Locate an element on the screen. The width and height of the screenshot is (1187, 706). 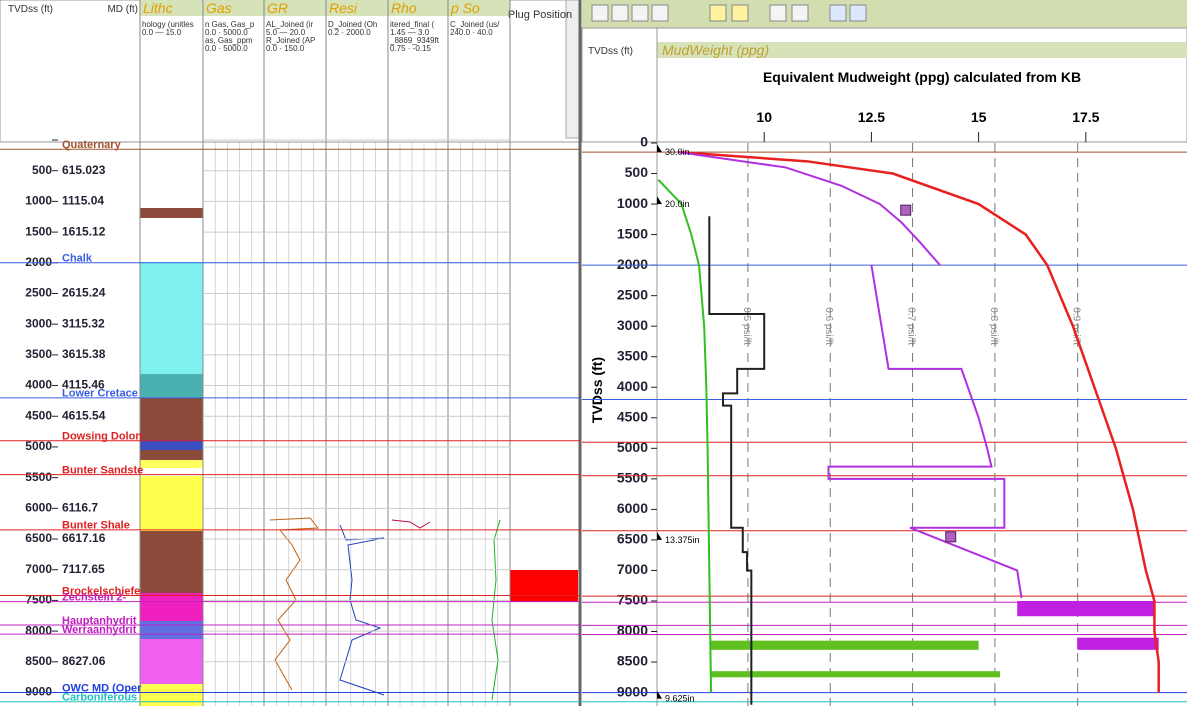
depth-label: 7000 is located at coordinates (38, 569).